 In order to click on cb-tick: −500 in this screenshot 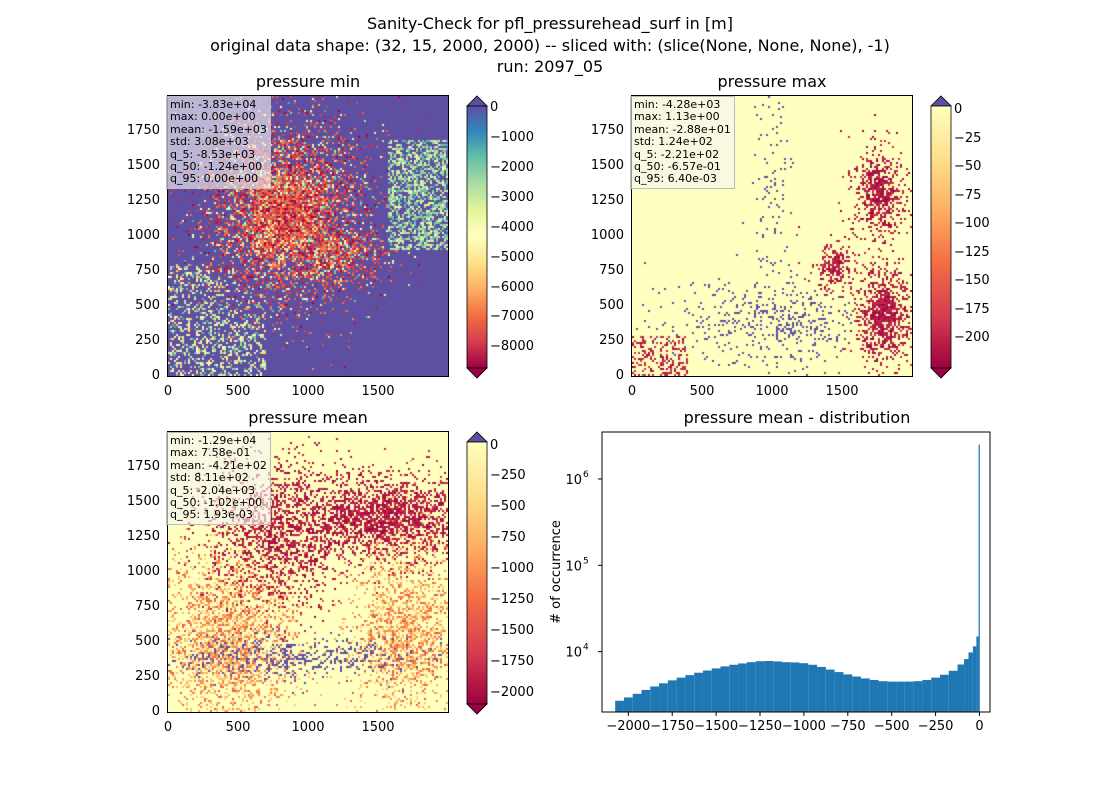, I will do `click(508, 506)`.